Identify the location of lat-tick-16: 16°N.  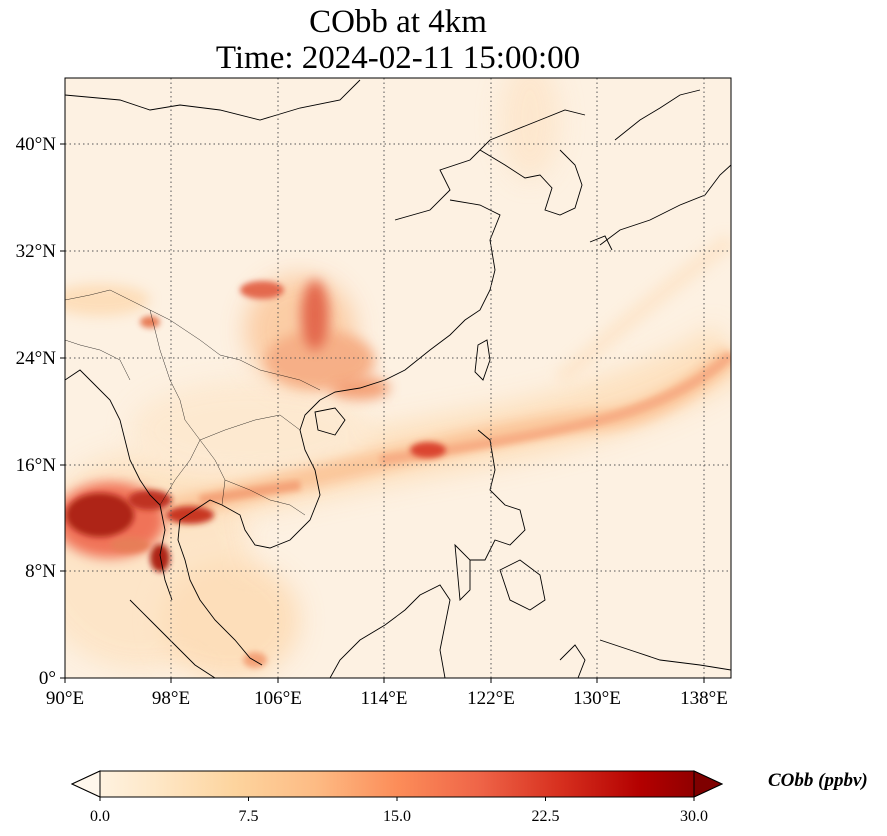
(36, 465).